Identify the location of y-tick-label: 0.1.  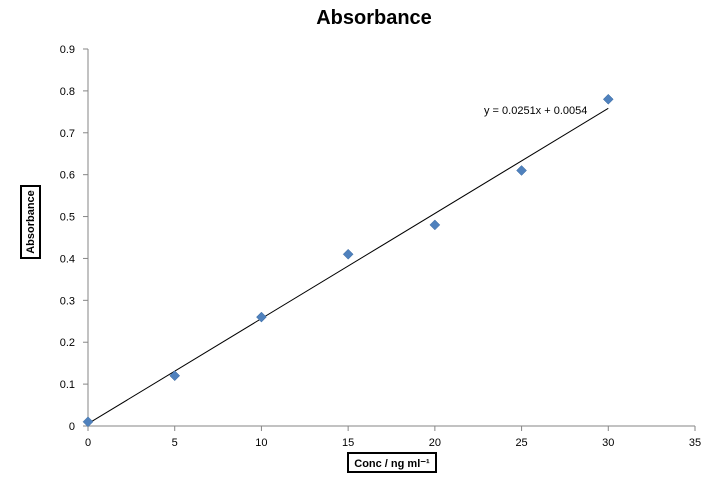
(67, 385).